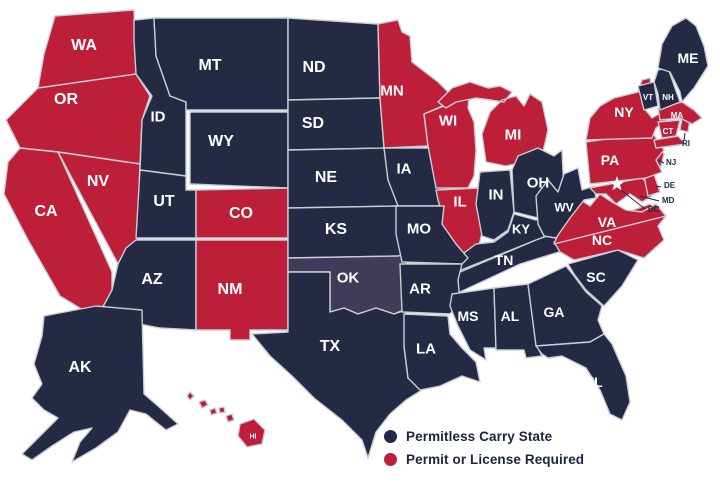 This screenshot has width=720, height=485. What do you see at coordinates (602, 240) in the screenshot?
I see `state-label-nc: NC` at bounding box center [602, 240].